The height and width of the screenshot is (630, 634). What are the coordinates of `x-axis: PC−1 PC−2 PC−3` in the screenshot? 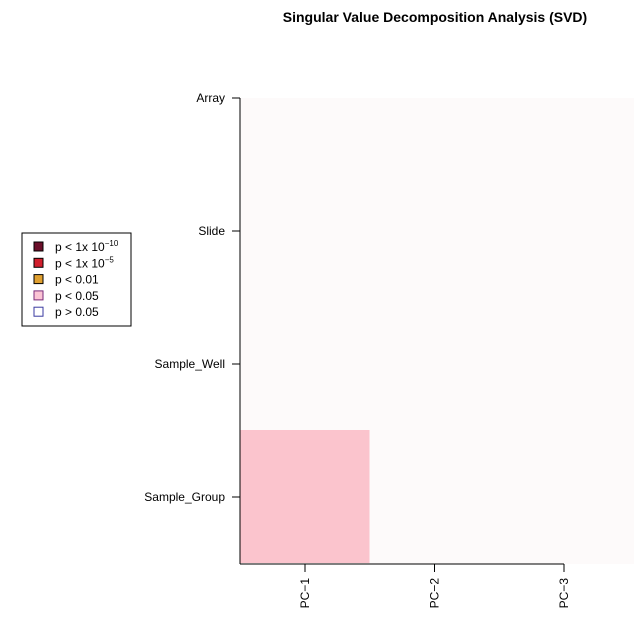 It's located at (405, 585).